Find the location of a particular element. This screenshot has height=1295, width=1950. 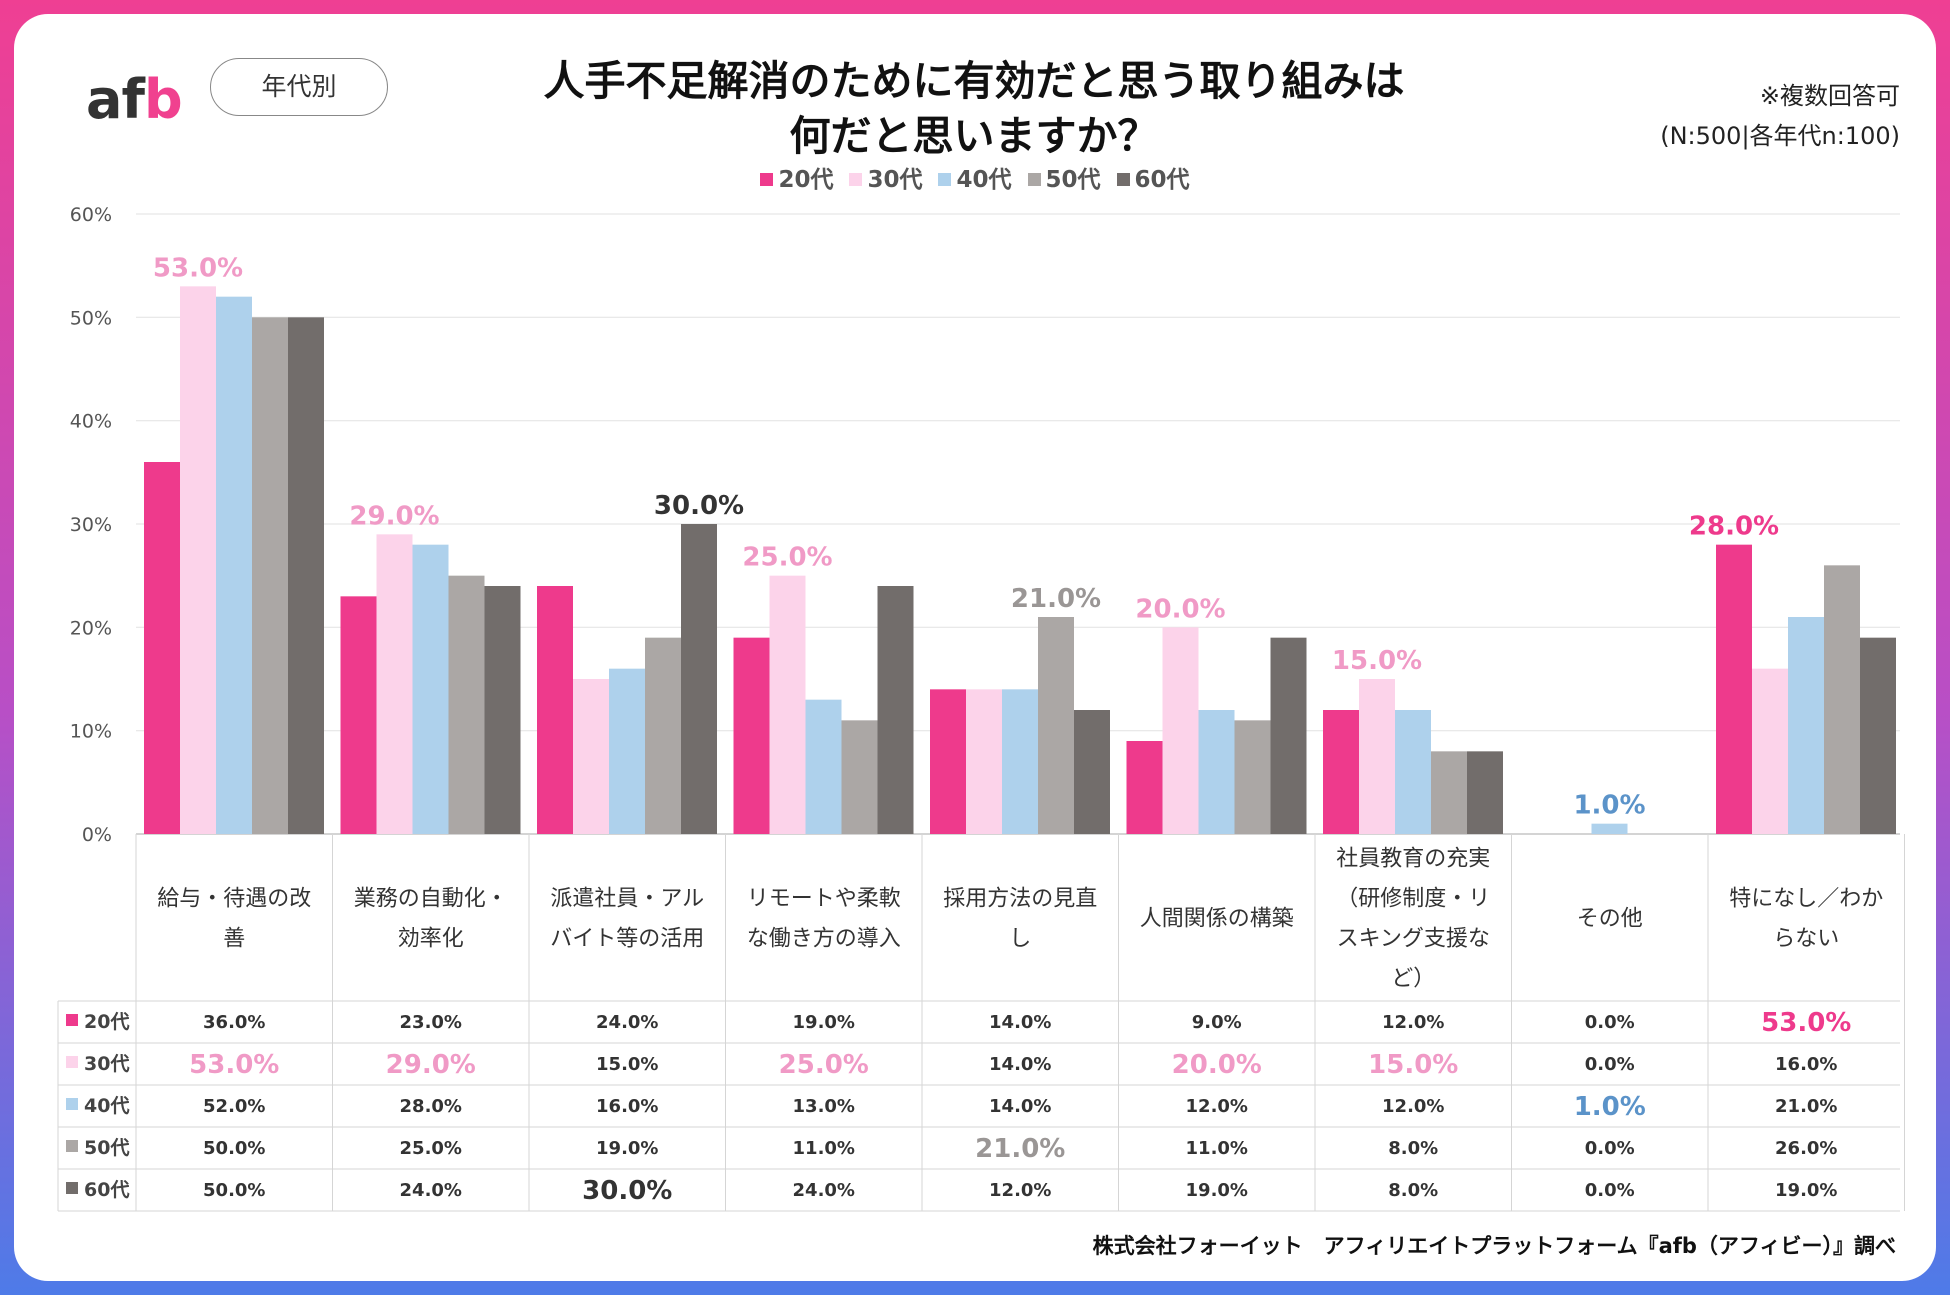

data-label: 30.0% is located at coordinates (699, 506).